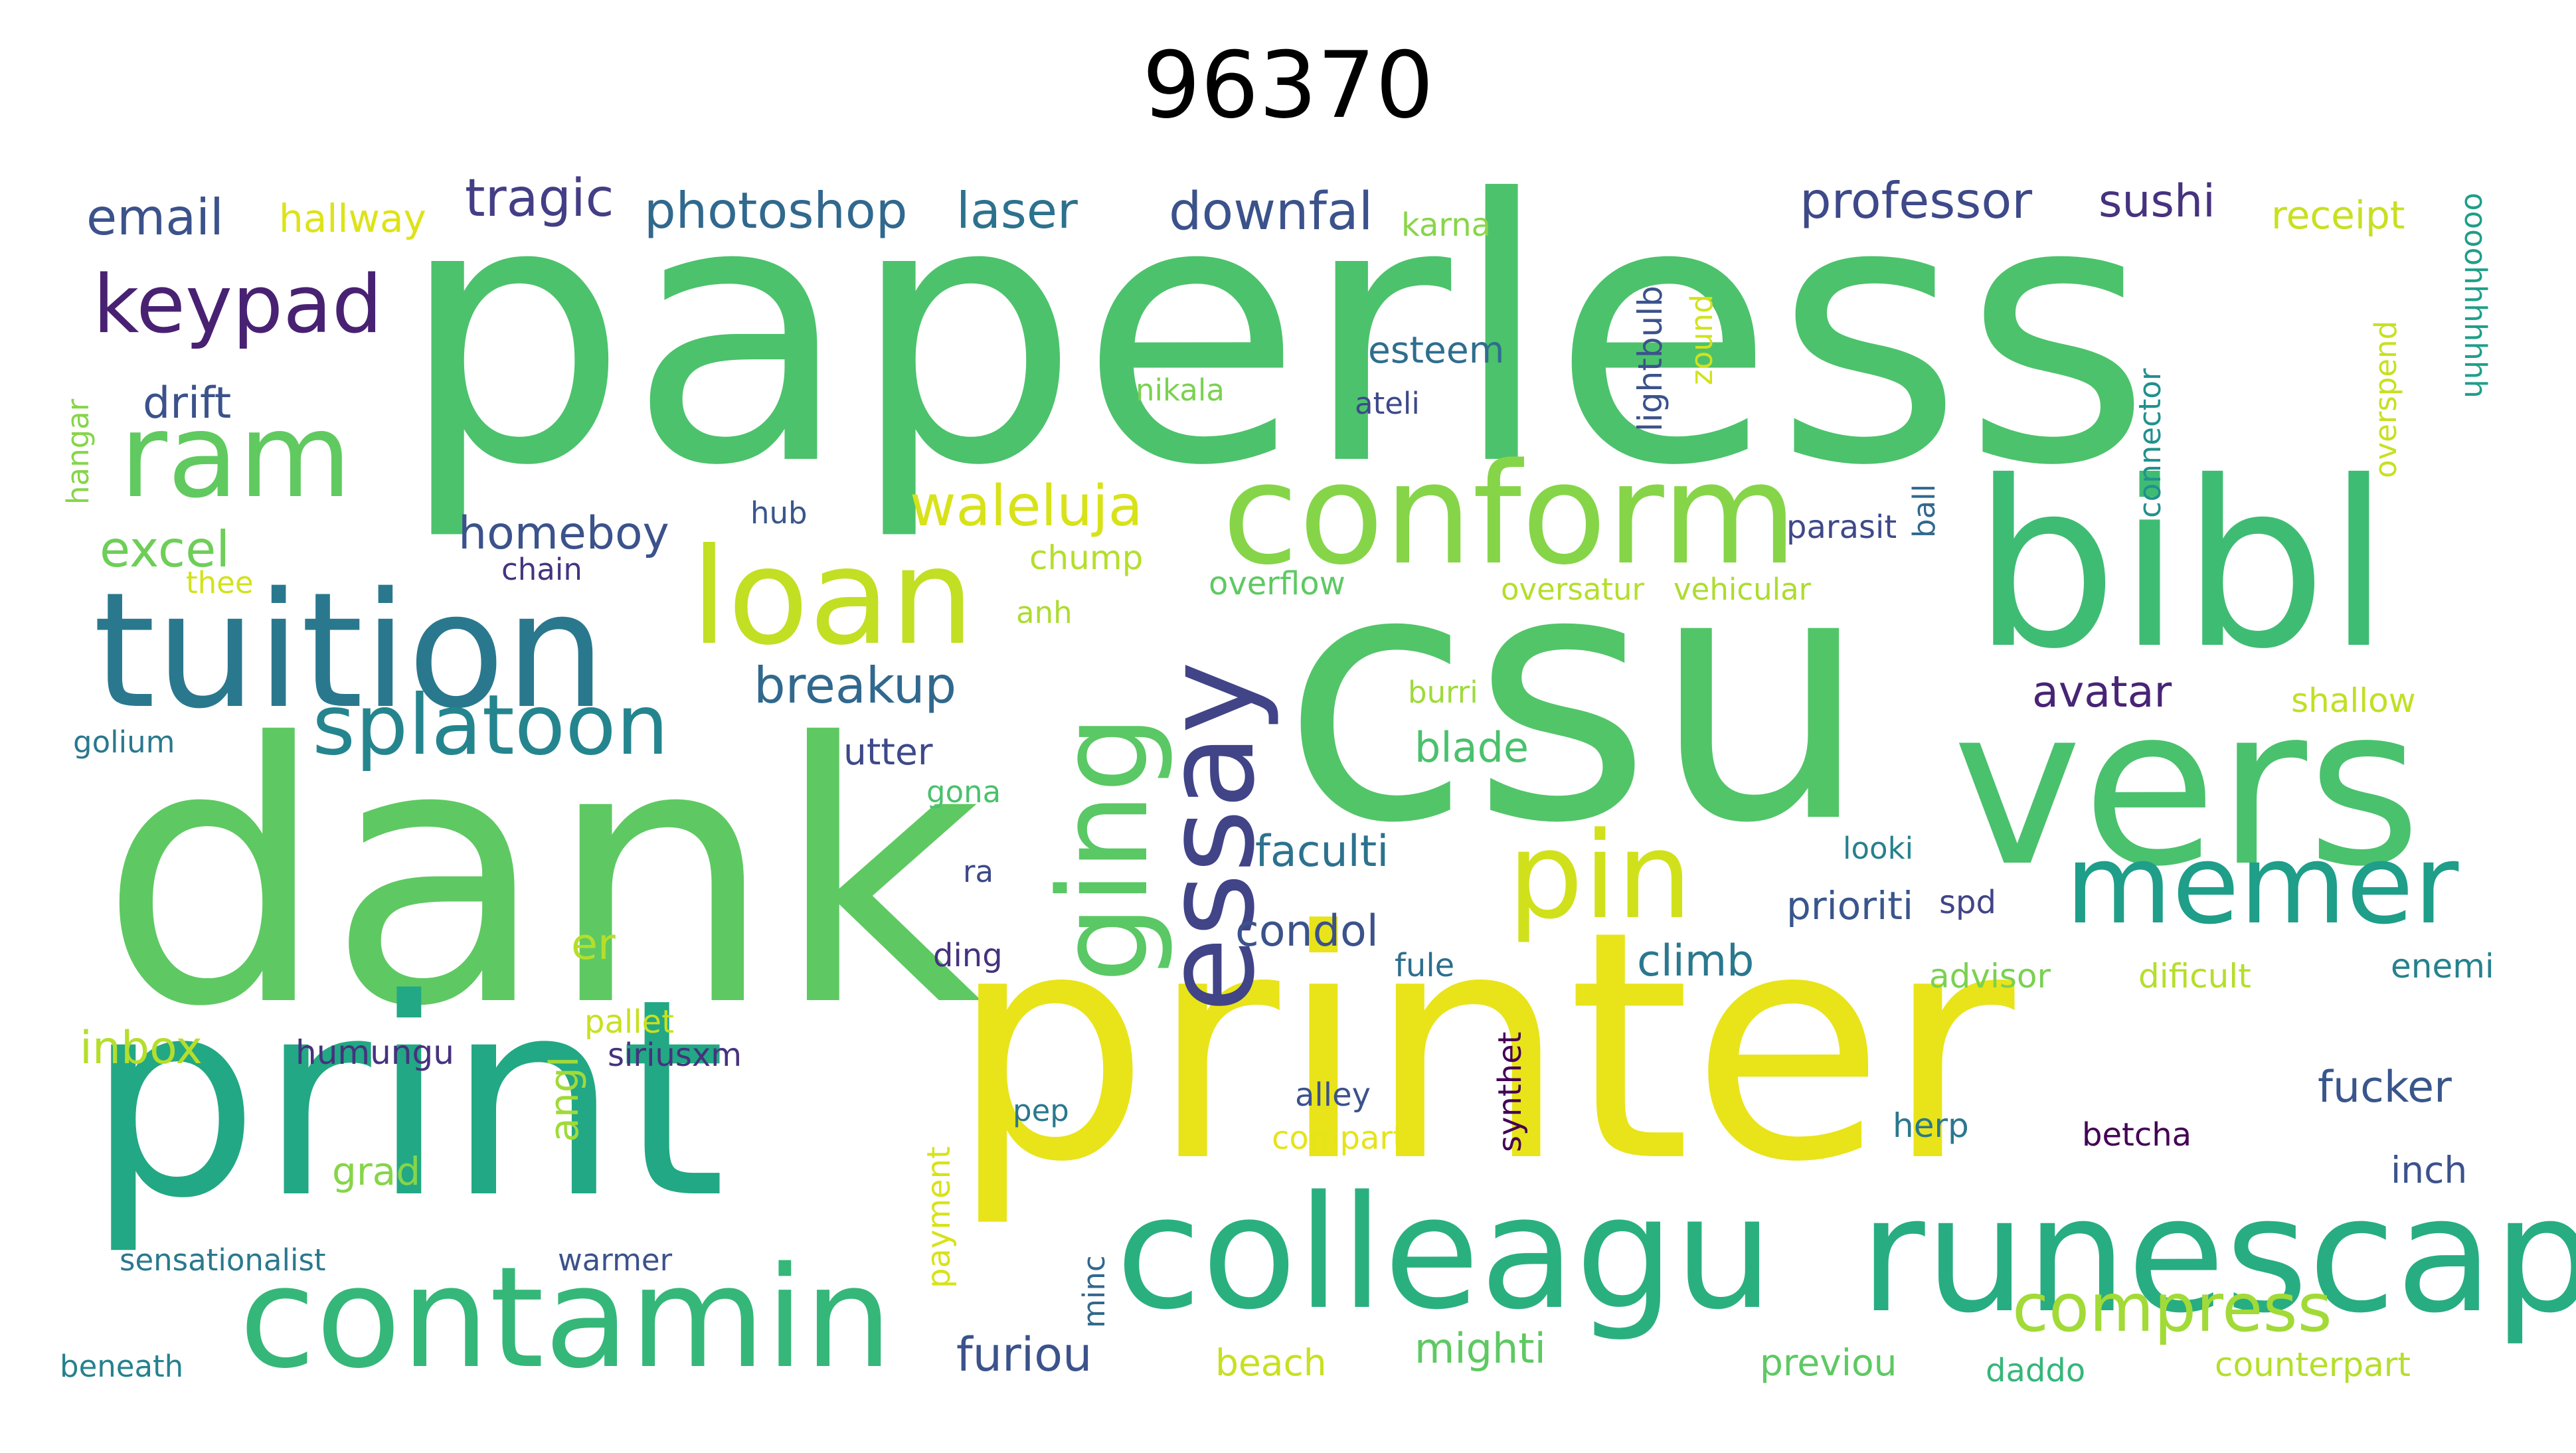  I want to click on word-blade: blade, so click(1472, 747).